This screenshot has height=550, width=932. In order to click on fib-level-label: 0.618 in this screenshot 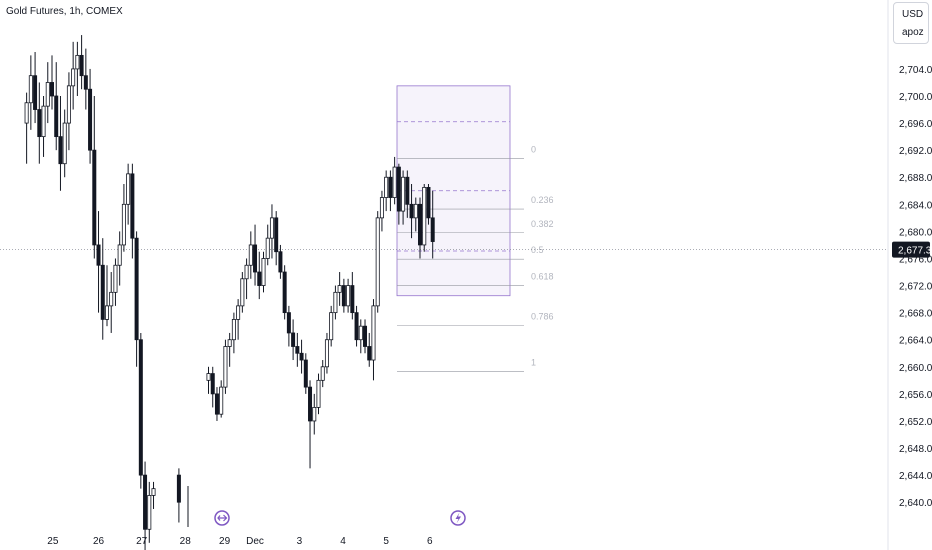, I will do `click(542, 277)`.